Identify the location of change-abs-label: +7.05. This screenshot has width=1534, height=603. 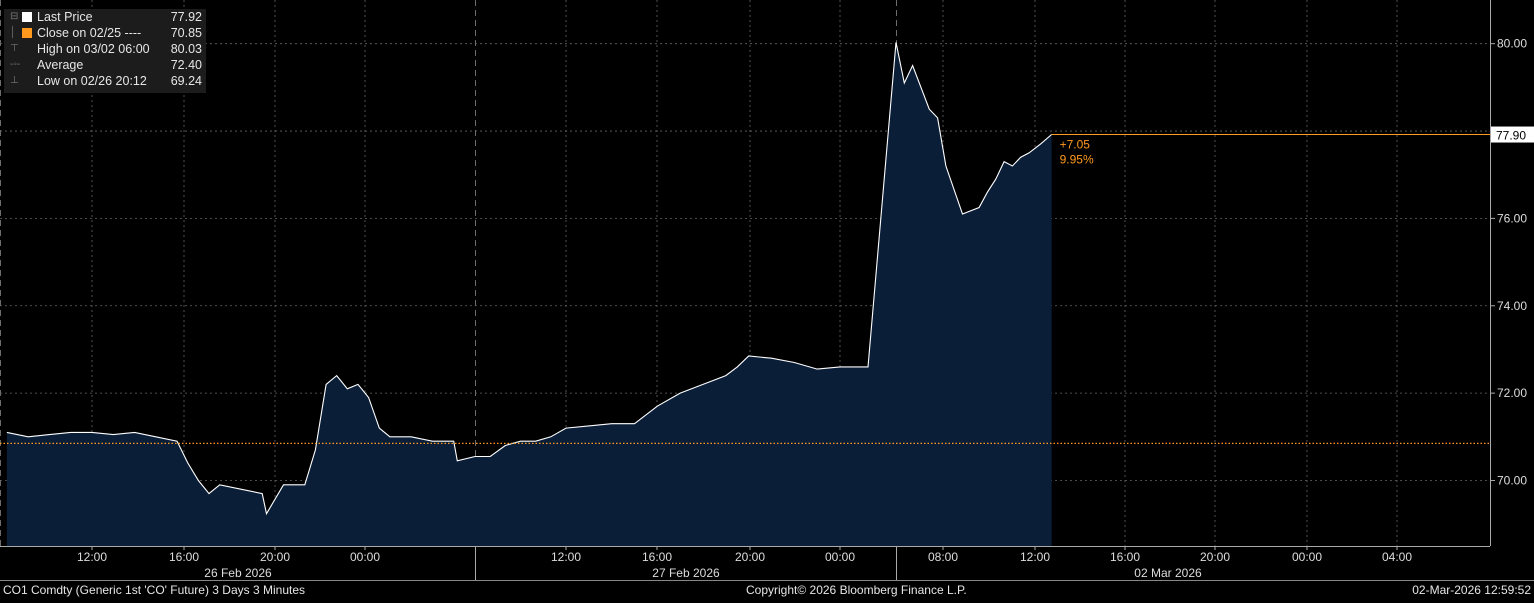
(1075, 145).